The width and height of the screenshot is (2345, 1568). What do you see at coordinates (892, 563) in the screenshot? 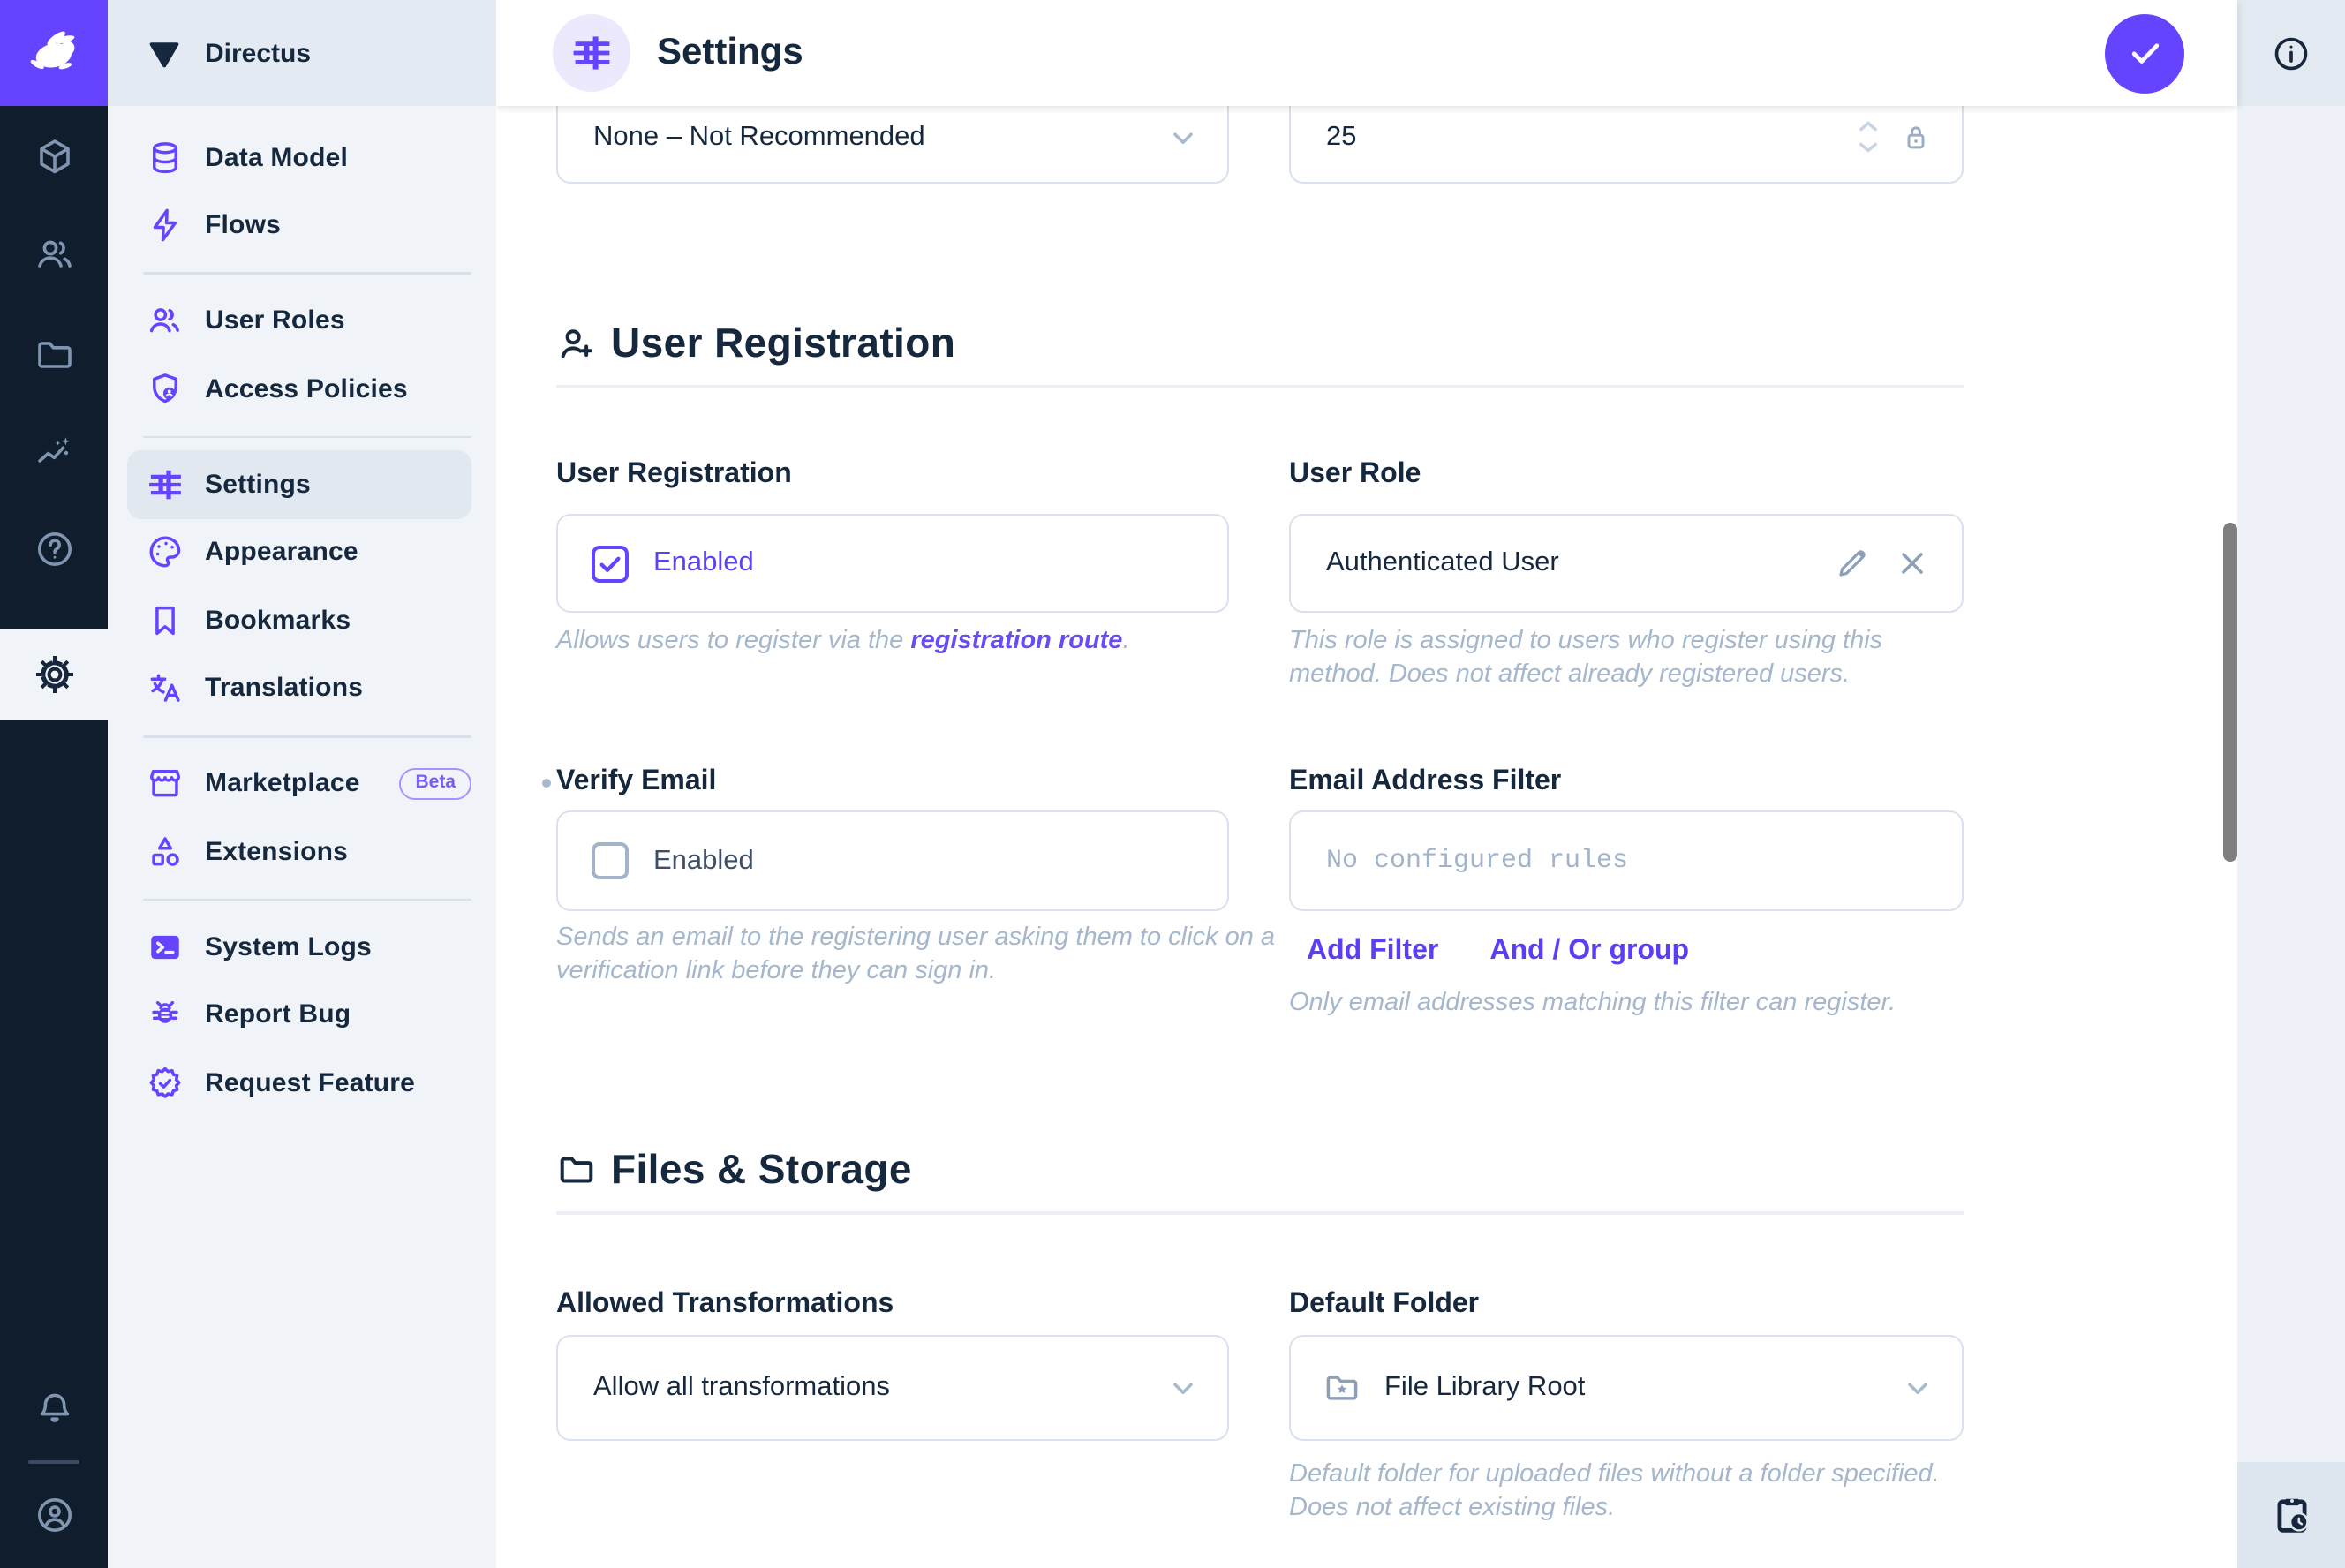
I see `user-registration-checkbox-field: Enabled` at bounding box center [892, 563].